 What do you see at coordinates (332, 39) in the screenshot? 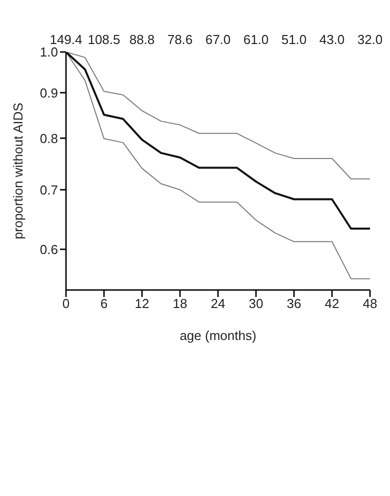
I see `text: 43.0` at bounding box center [332, 39].